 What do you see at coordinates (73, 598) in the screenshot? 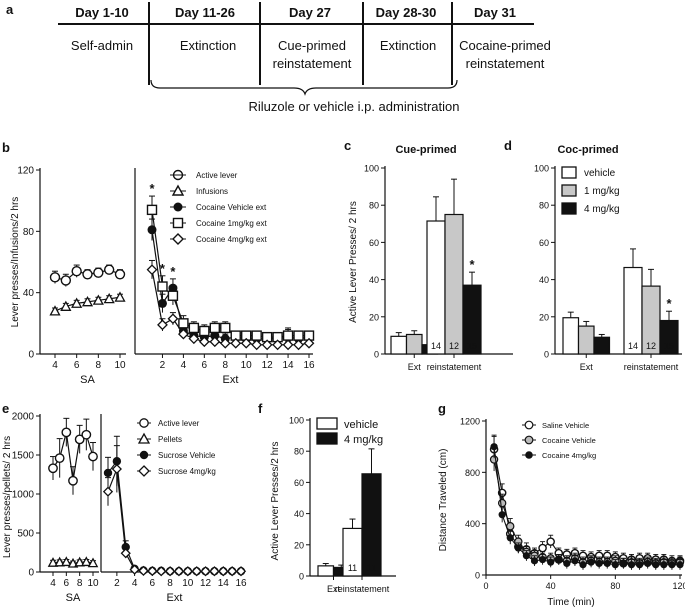
I see `segment-label: SA` at bounding box center [73, 598].